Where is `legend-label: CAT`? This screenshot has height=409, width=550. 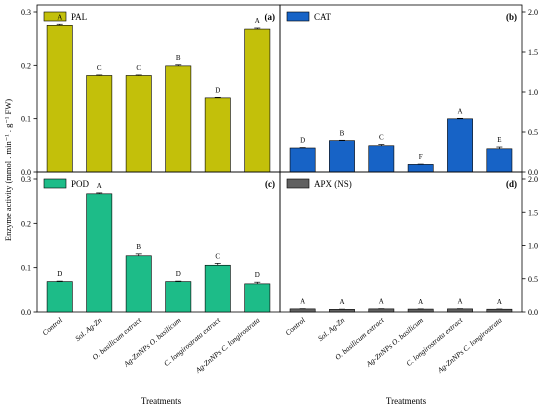 legend-label: CAT is located at coordinates (323, 17).